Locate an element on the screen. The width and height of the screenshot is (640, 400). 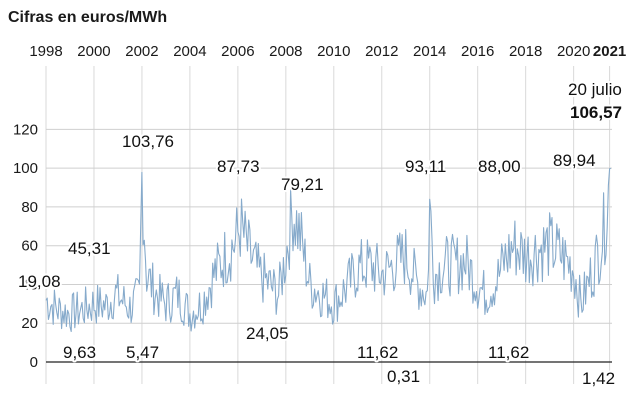
annotation-label: 9,63 is located at coordinates (79, 352).